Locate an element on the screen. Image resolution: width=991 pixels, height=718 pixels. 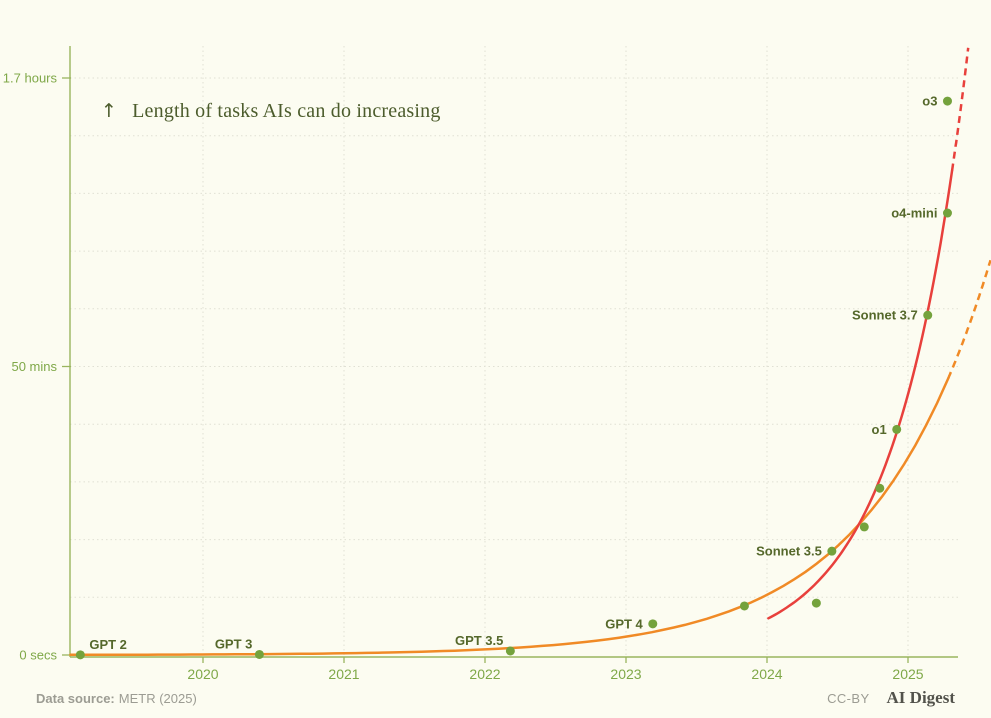
x-tick-label: 2023 is located at coordinates (625, 674).